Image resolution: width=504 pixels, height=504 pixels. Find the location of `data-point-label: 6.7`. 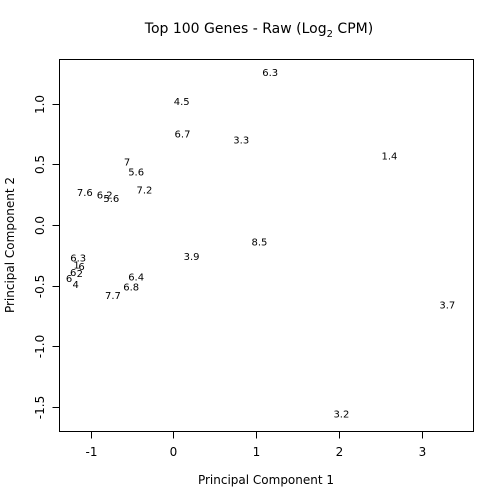

data-point-label: 6.7 is located at coordinates (183, 135).